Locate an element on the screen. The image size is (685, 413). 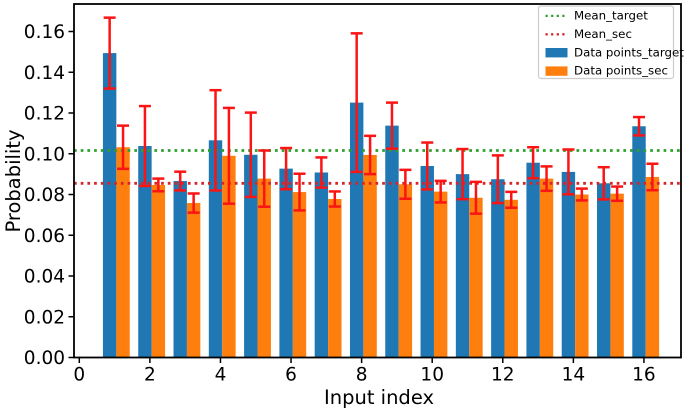
mean-lines-layer is located at coordinates (377, 167).